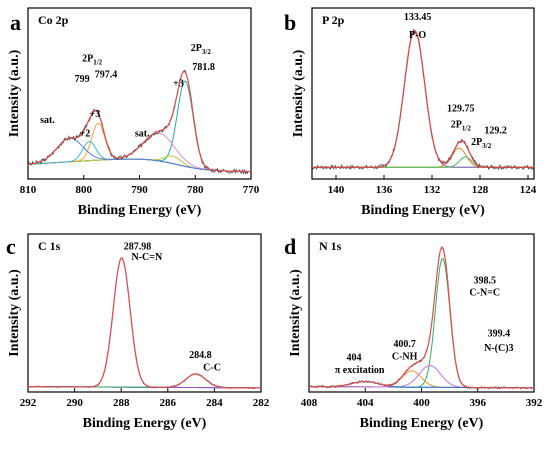 This screenshot has height=457, width=550. What do you see at coordinates (336, 190) in the screenshot?
I see `x-tick-label: 140` at bounding box center [336, 190].